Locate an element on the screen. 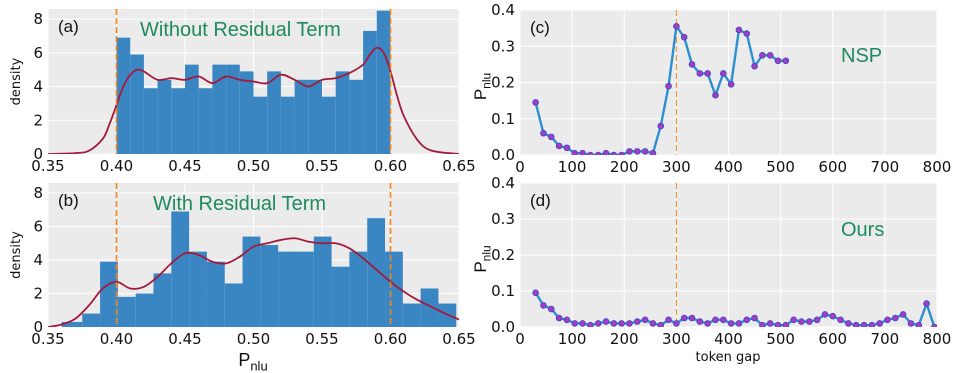  y-tick-label: 0.3 is located at coordinates (503, 219).